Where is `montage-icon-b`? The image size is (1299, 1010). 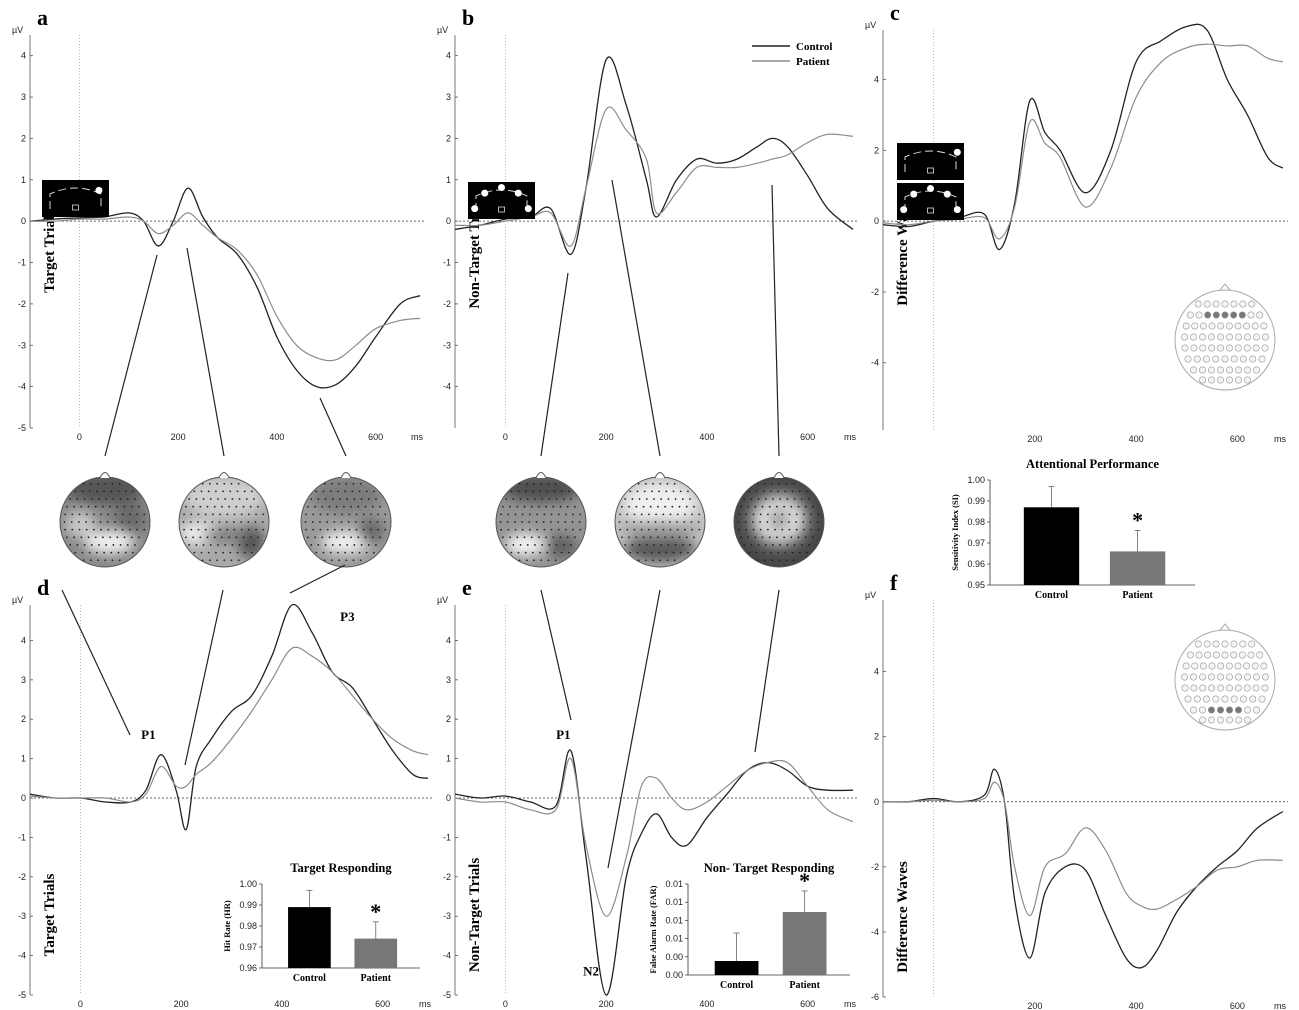
montage-icon-b is located at coordinates (501, 200).